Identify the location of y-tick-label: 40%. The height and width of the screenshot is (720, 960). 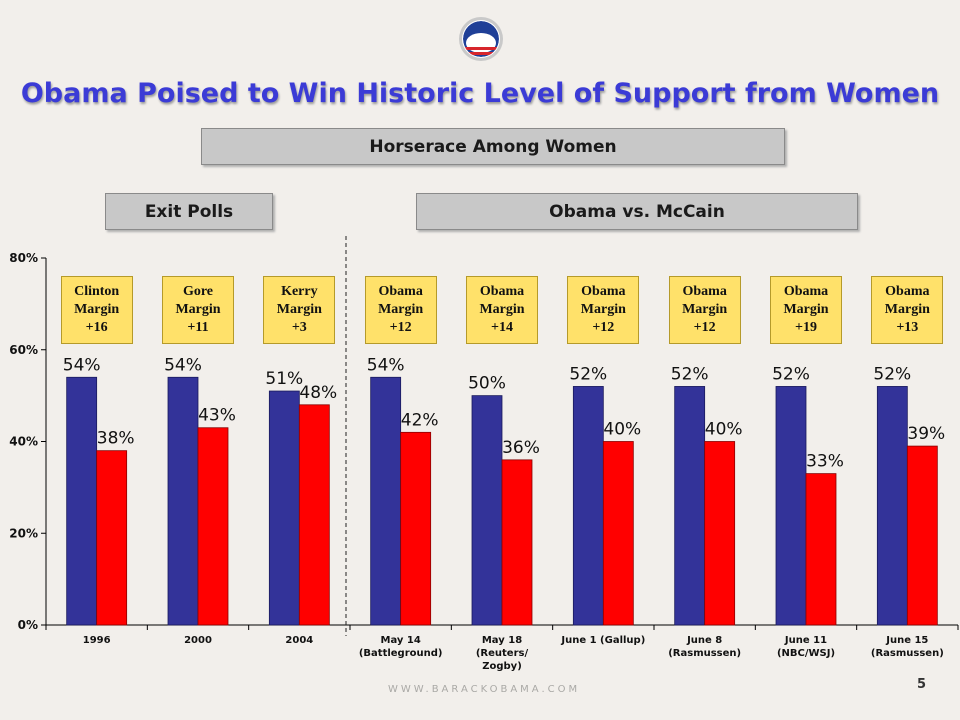
(23, 442).